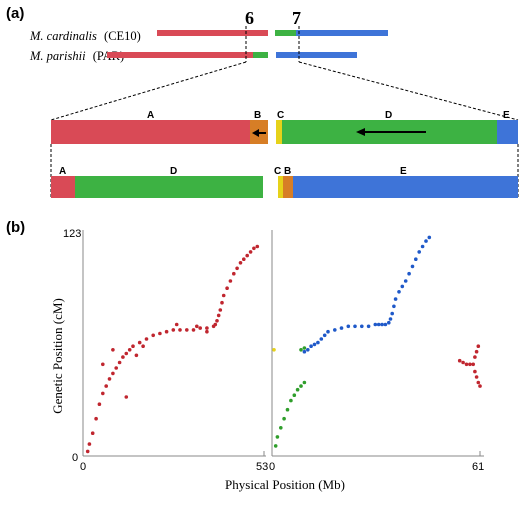 The image size is (520, 507). What do you see at coordinates (405, 187) in the screenshot?
I see `segment-bottom-e` at bounding box center [405, 187].